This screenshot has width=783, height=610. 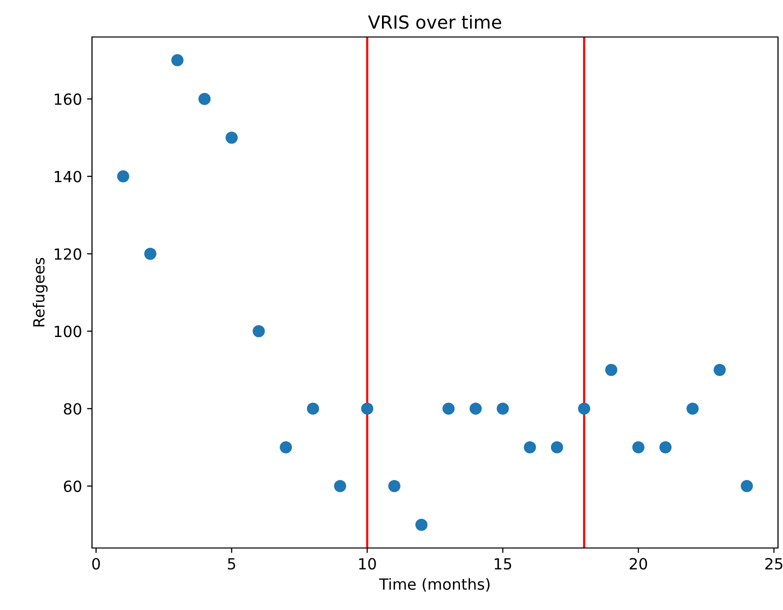 What do you see at coordinates (68, 332) in the screenshot?
I see `y-tick-label: 100` at bounding box center [68, 332].